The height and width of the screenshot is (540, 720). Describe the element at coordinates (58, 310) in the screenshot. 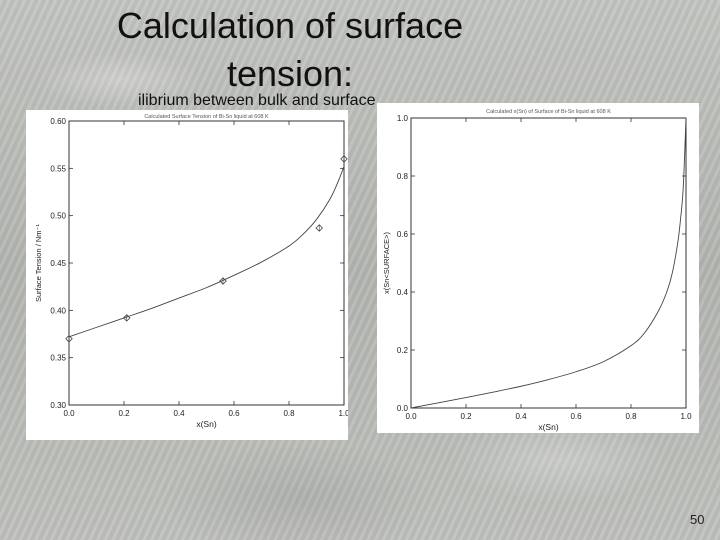

I see `y-tick-label: 0.40` at that location.